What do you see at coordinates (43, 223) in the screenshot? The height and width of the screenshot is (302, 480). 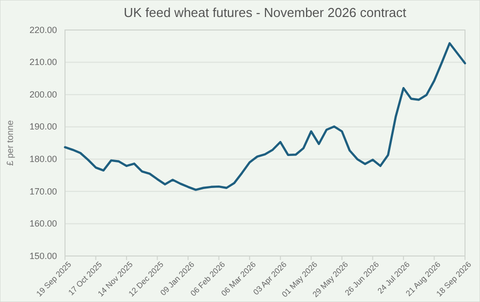 I see `y-tick-label: 160.00` at bounding box center [43, 223].